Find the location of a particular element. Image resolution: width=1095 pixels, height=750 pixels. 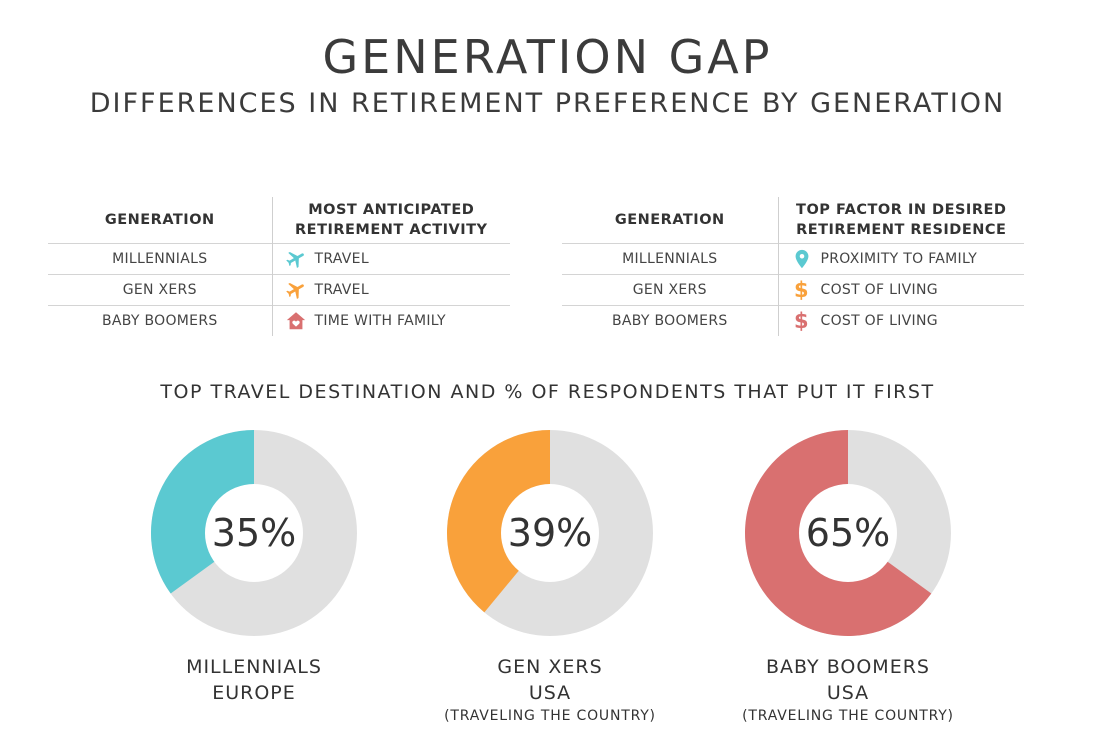

donut-chart-baby-boomers: 65% is located at coordinates (848, 533).